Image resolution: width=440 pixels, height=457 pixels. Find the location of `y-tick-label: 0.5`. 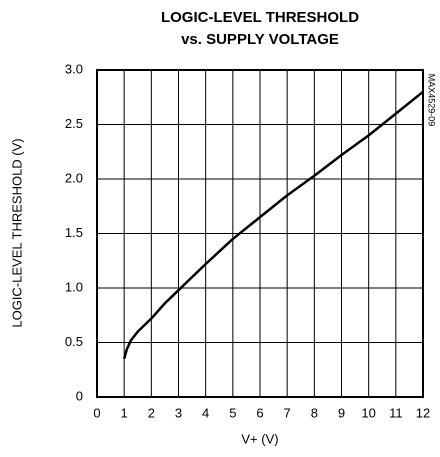

y-tick-label: 0.5 is located at coordinates (74, 341).